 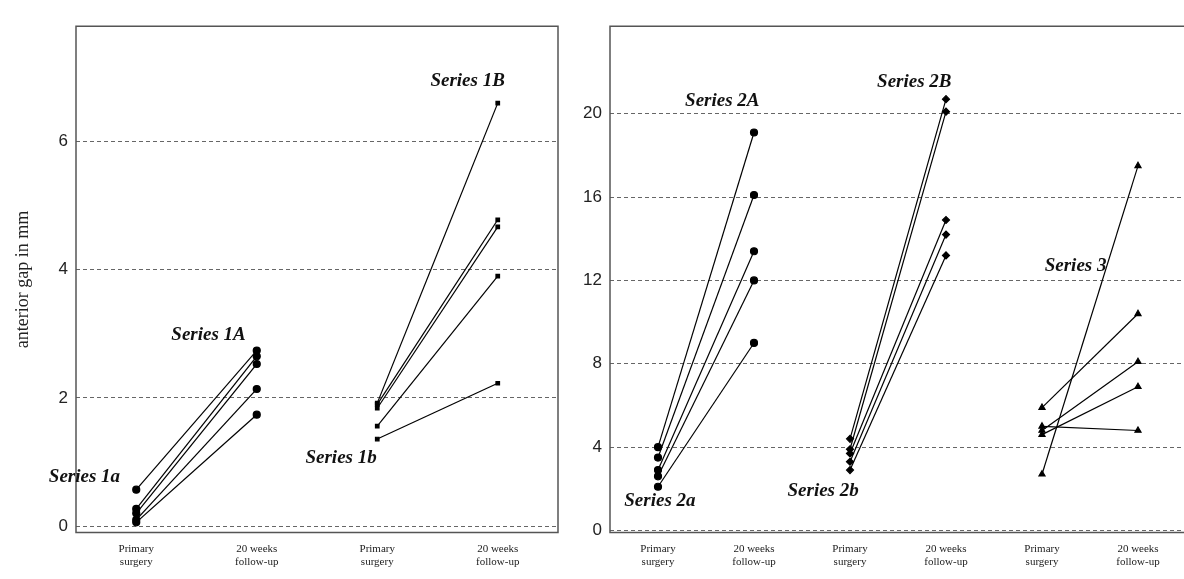 I want to click on annotation: Series 1b, so click(x=341, y=456).